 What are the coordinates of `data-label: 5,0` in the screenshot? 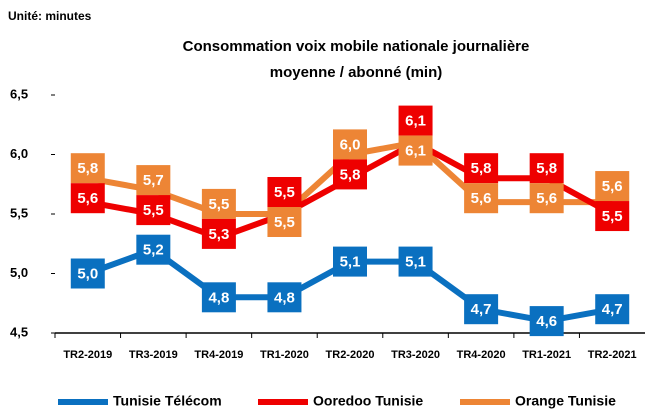 It's located at (87, 273).